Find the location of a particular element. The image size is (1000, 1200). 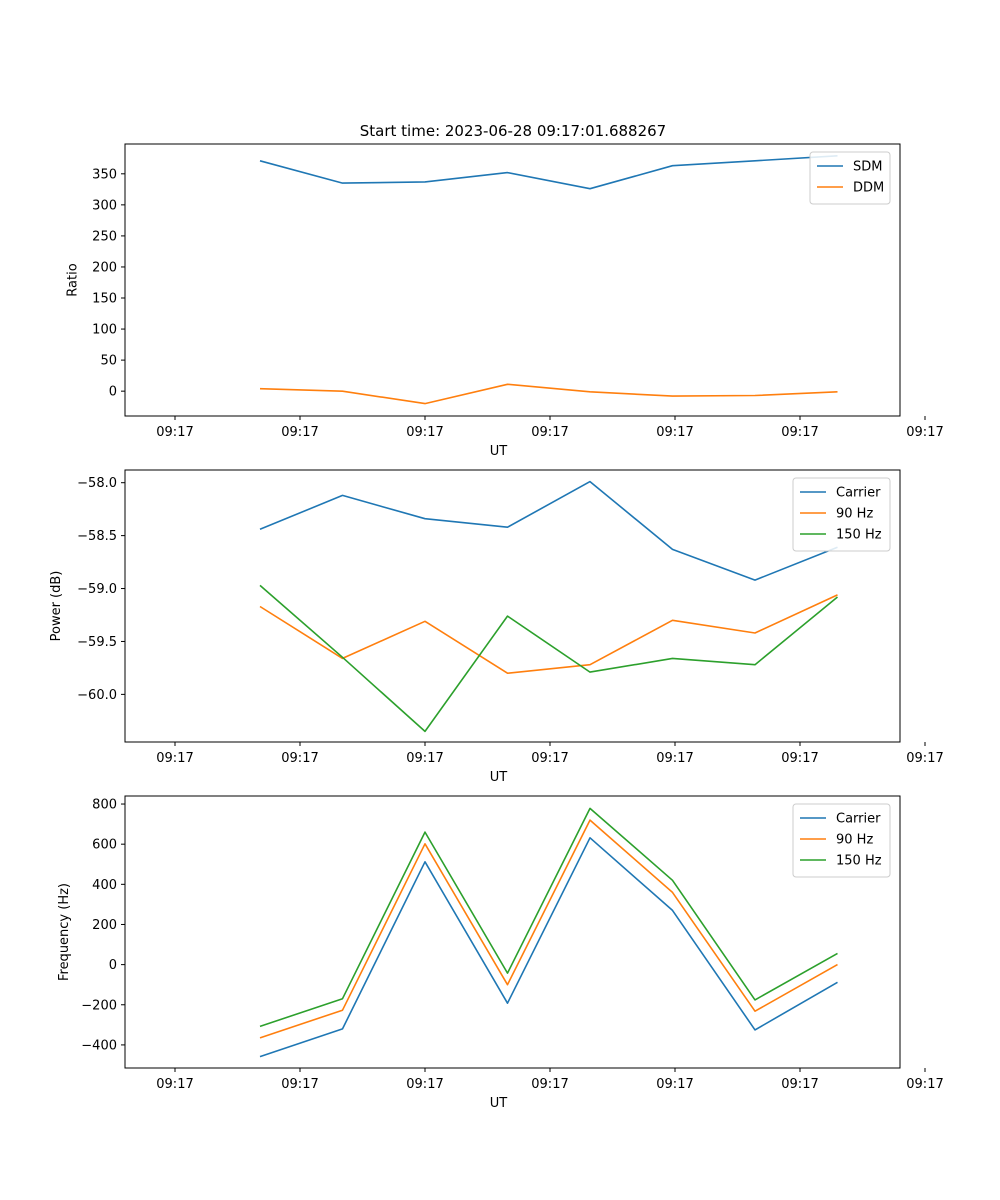

y-tick-label-frequency-6: 800 is located at coordinates (104, 805).